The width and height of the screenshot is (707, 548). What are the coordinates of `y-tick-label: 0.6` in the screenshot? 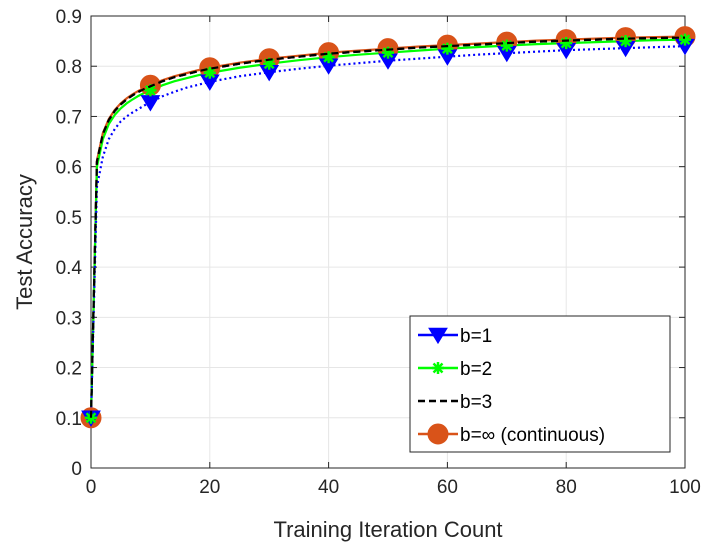 It's located at (69, 168).